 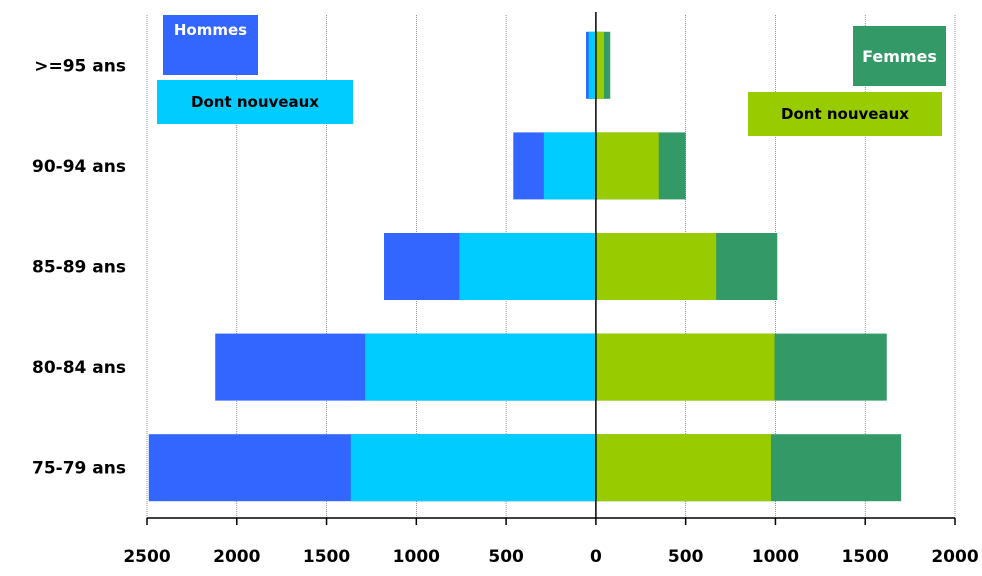 I want to click on category-label: 90-94 ans, so click(x=79, y=167).